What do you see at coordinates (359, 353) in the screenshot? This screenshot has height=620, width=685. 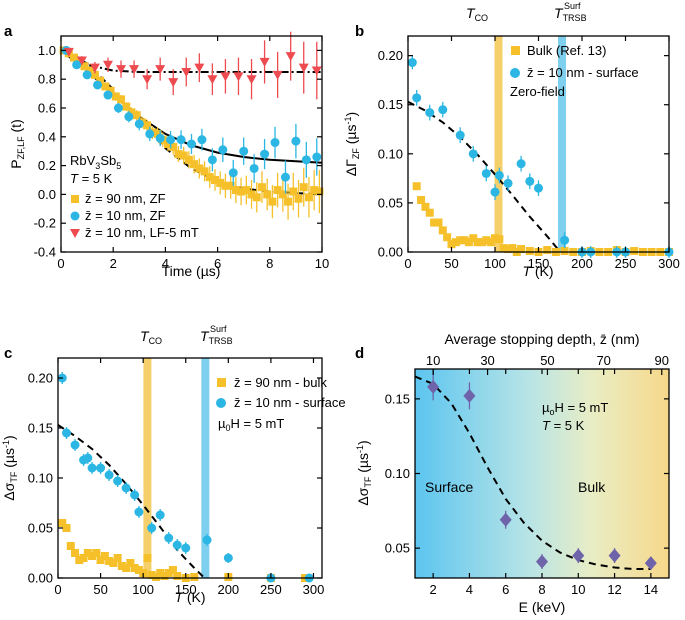 I see `panel-label-d: d` at bounding box center [359, 353].